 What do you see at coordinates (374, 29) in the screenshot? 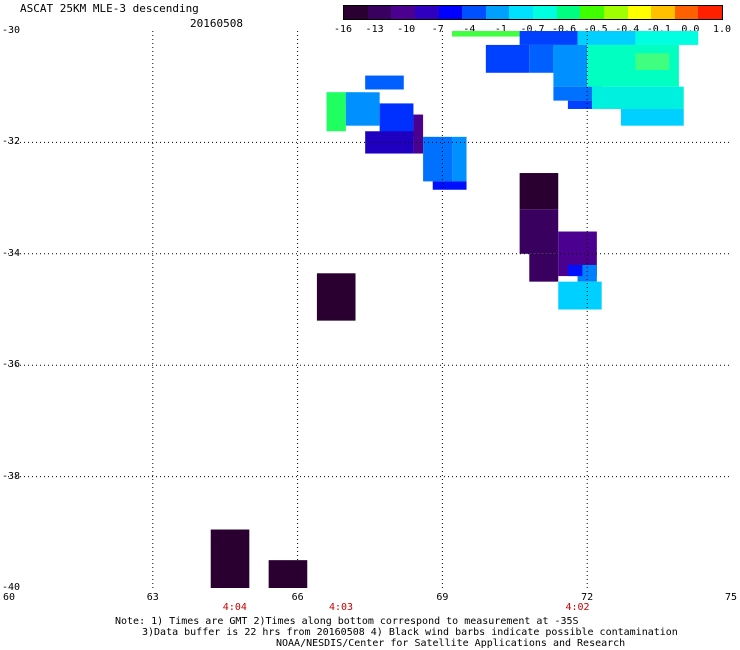
I see `color-scale-label: -13` at bounding box center [374, 29].